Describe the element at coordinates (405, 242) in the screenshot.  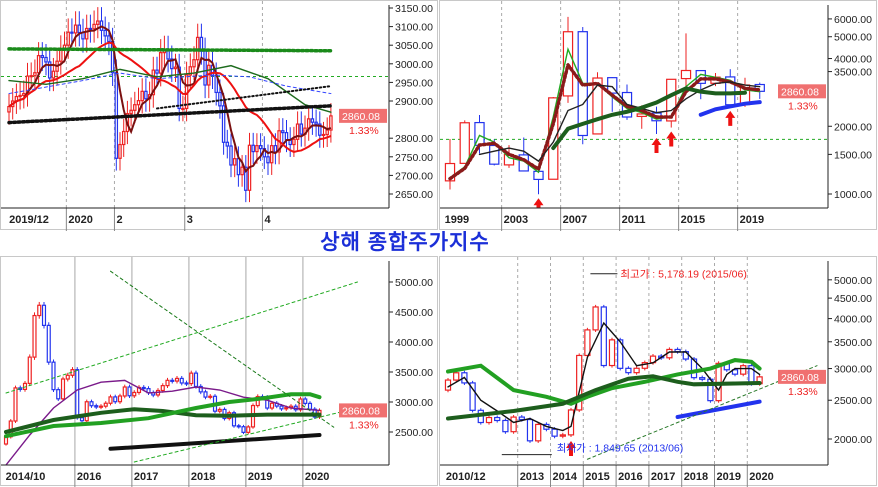
I see `chart-title: 상해 종합주가지수` at that location.